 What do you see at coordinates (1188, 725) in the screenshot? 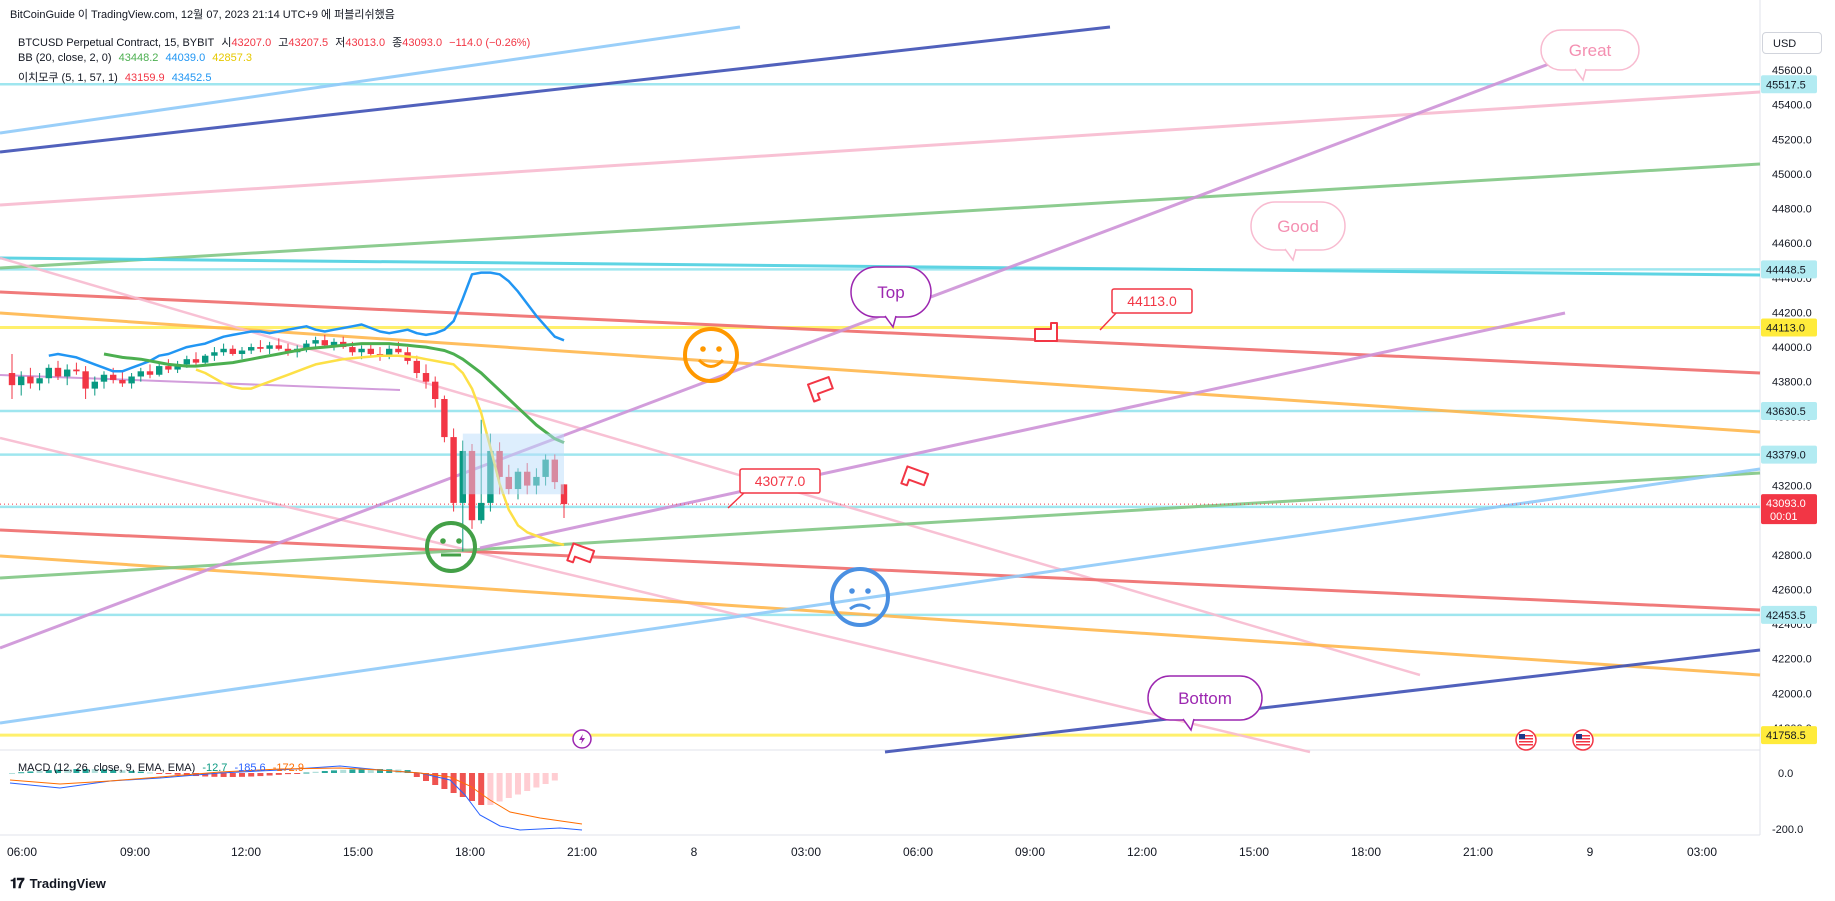
I see `callout-bottom-tail` at bounding box center [1188, 725].